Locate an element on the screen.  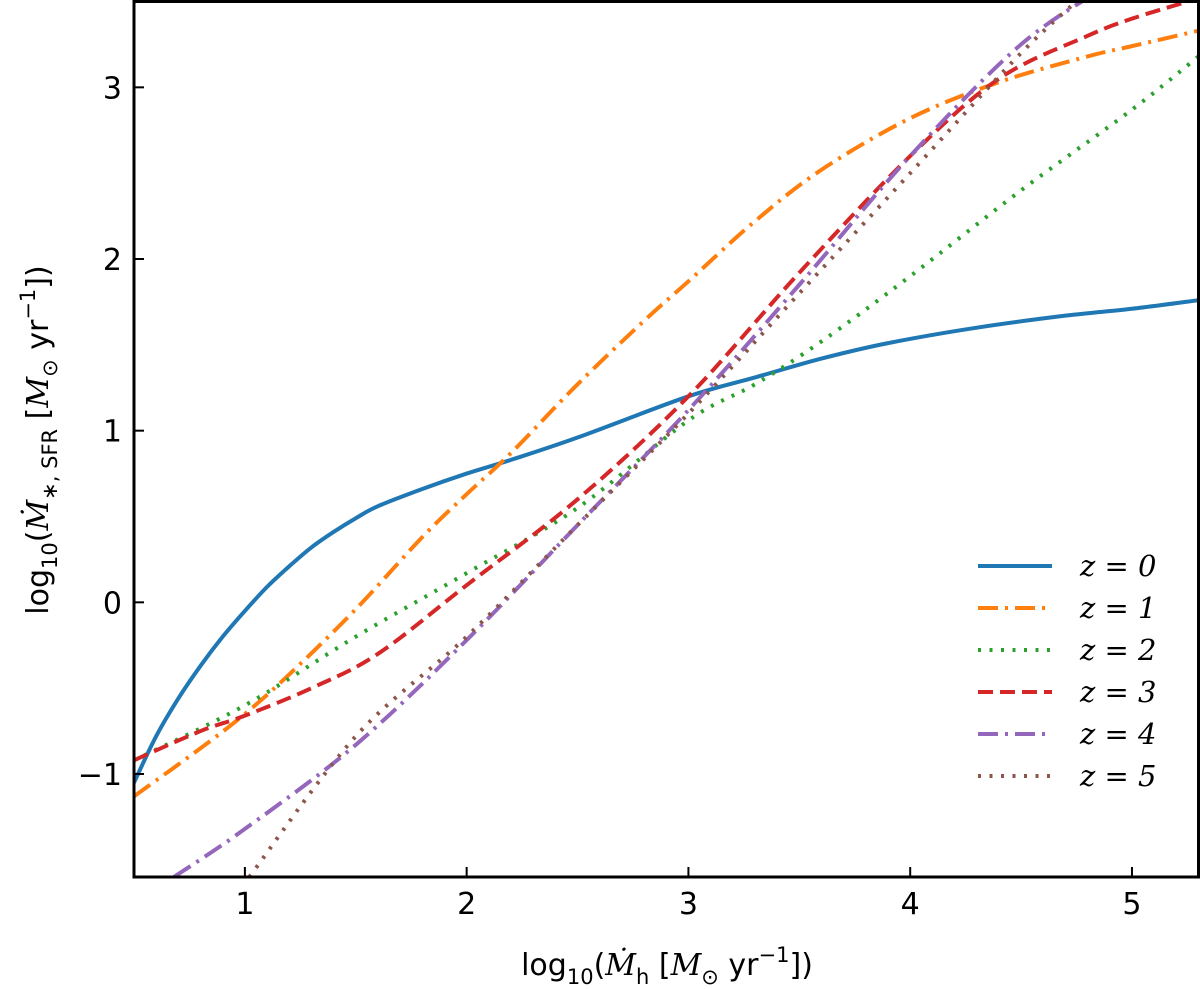
x-tick-label: 2 is located at coordinates (466, 904).